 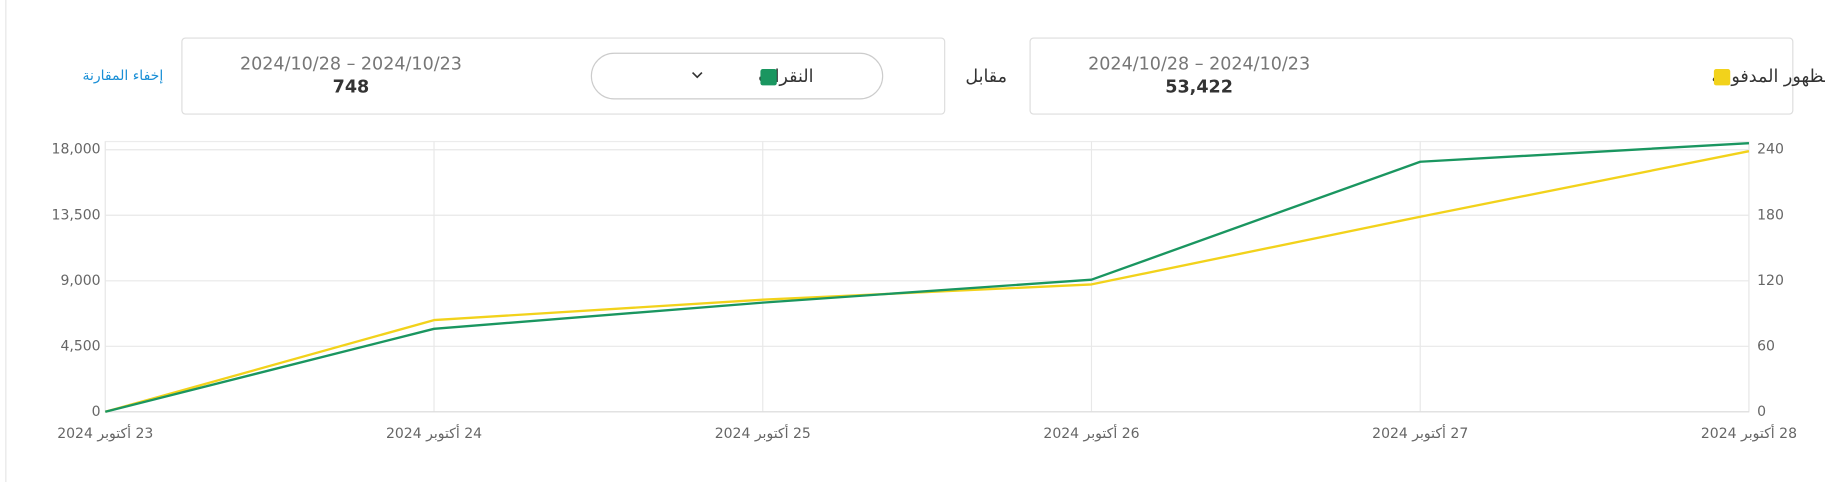 I want to click on metric-total: 53,422, so click(x=1199, y=88).